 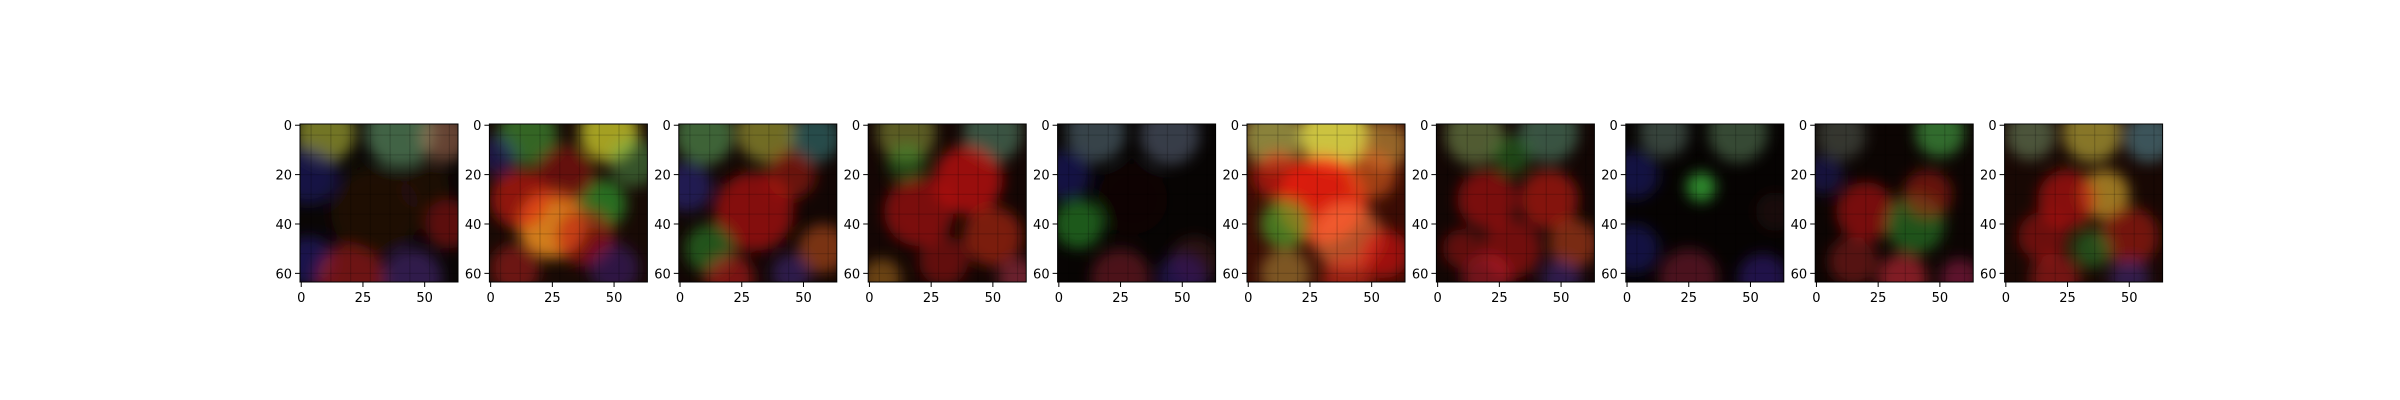 I want to click on subplot-9: 0 25 50 0 20 40 60, so click(x=1882, y=212).